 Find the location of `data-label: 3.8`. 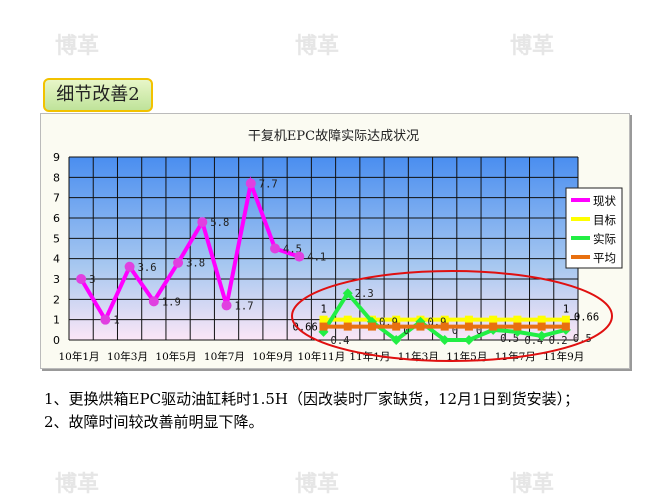

data-label: 3.8 is located at coordinates (195, 264).